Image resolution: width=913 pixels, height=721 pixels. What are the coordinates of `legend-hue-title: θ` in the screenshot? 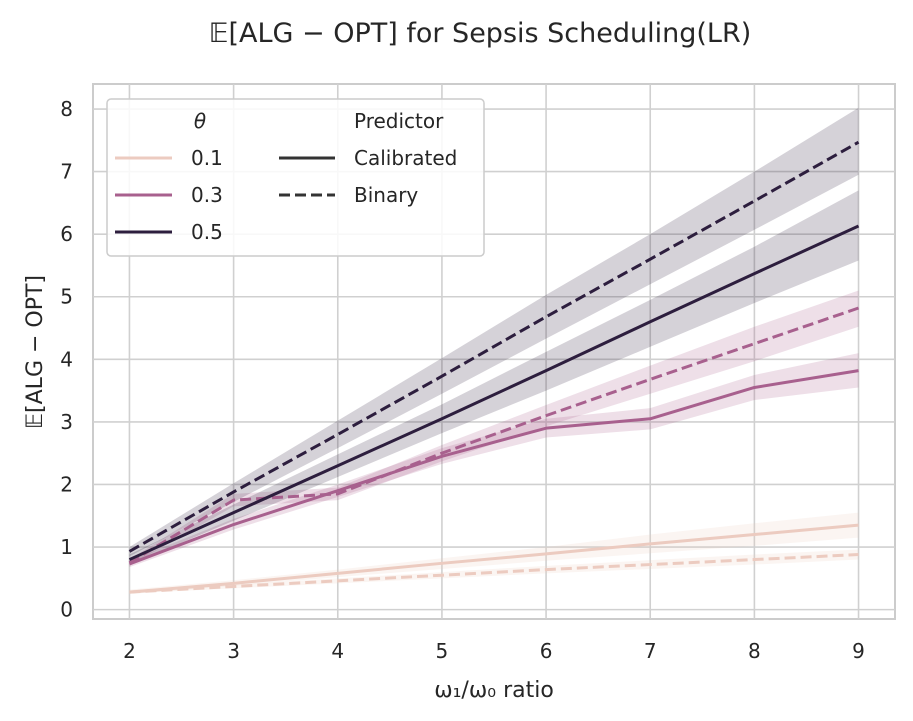 It's located at (200, 121).